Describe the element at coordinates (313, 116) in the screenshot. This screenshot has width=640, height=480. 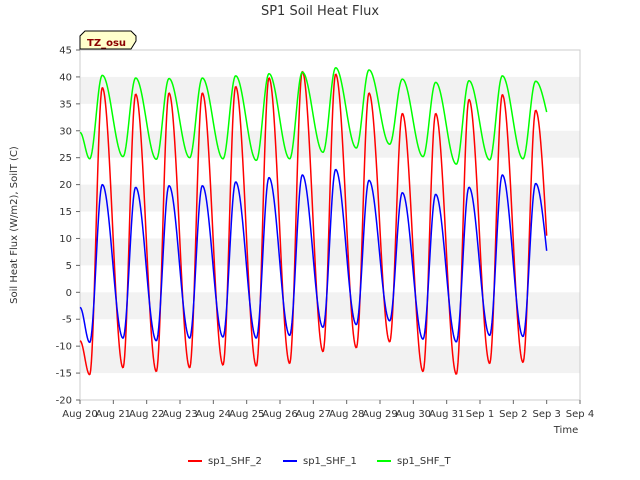
I see `series-line-sp1_SHF_T` at that location.